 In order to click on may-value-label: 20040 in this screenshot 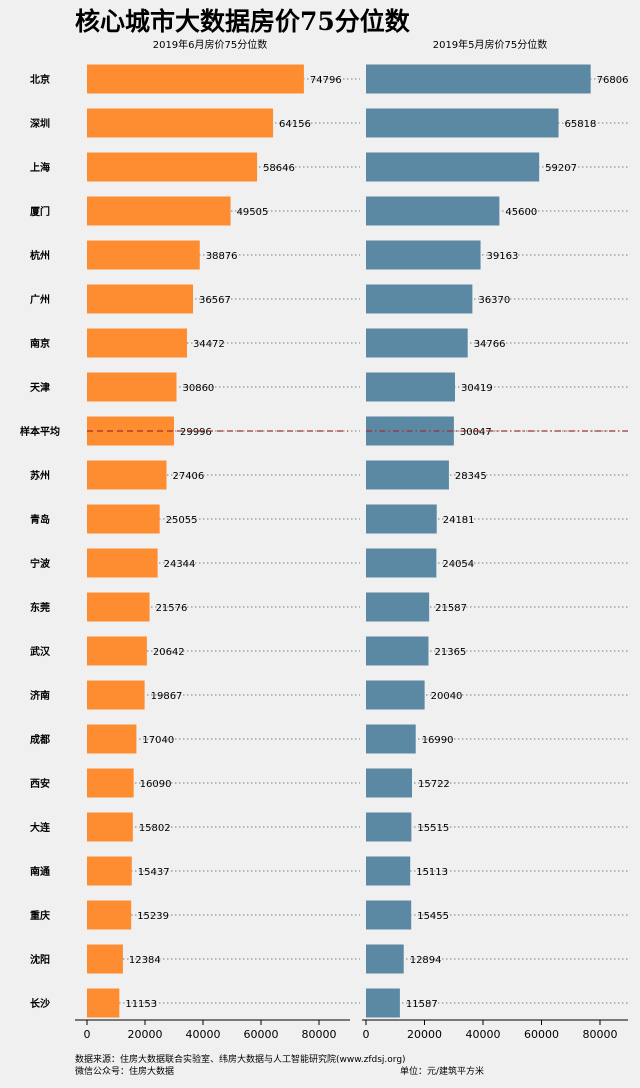, I will do `click(447, 696)`.